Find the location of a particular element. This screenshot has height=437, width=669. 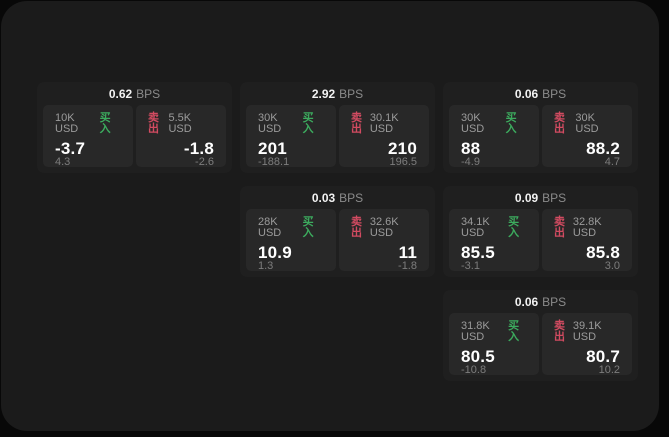

sell-amount: 5.5K USD is located at coordinates (180, 123).